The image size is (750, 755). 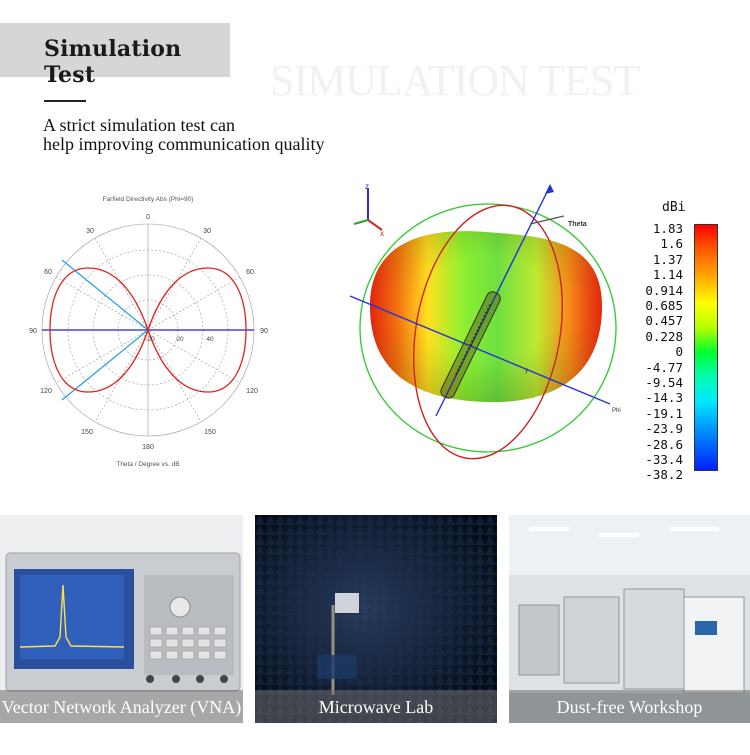 What do you see at coordinates (664, 459) in the screenshot?
I see `scale-tick-label: -33.4` at bounding box center [664, 459].